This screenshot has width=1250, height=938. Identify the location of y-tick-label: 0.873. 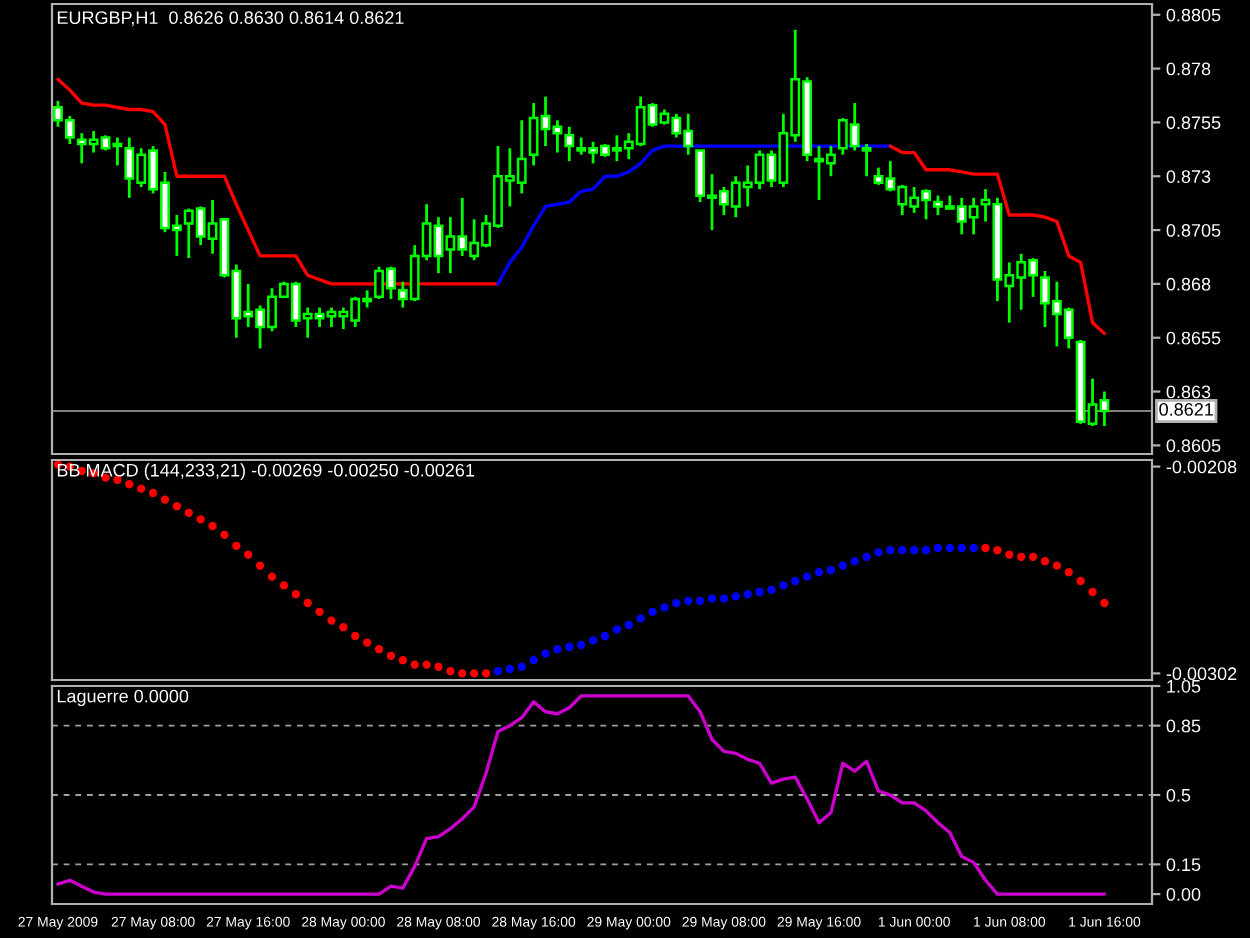
(1188, 176).